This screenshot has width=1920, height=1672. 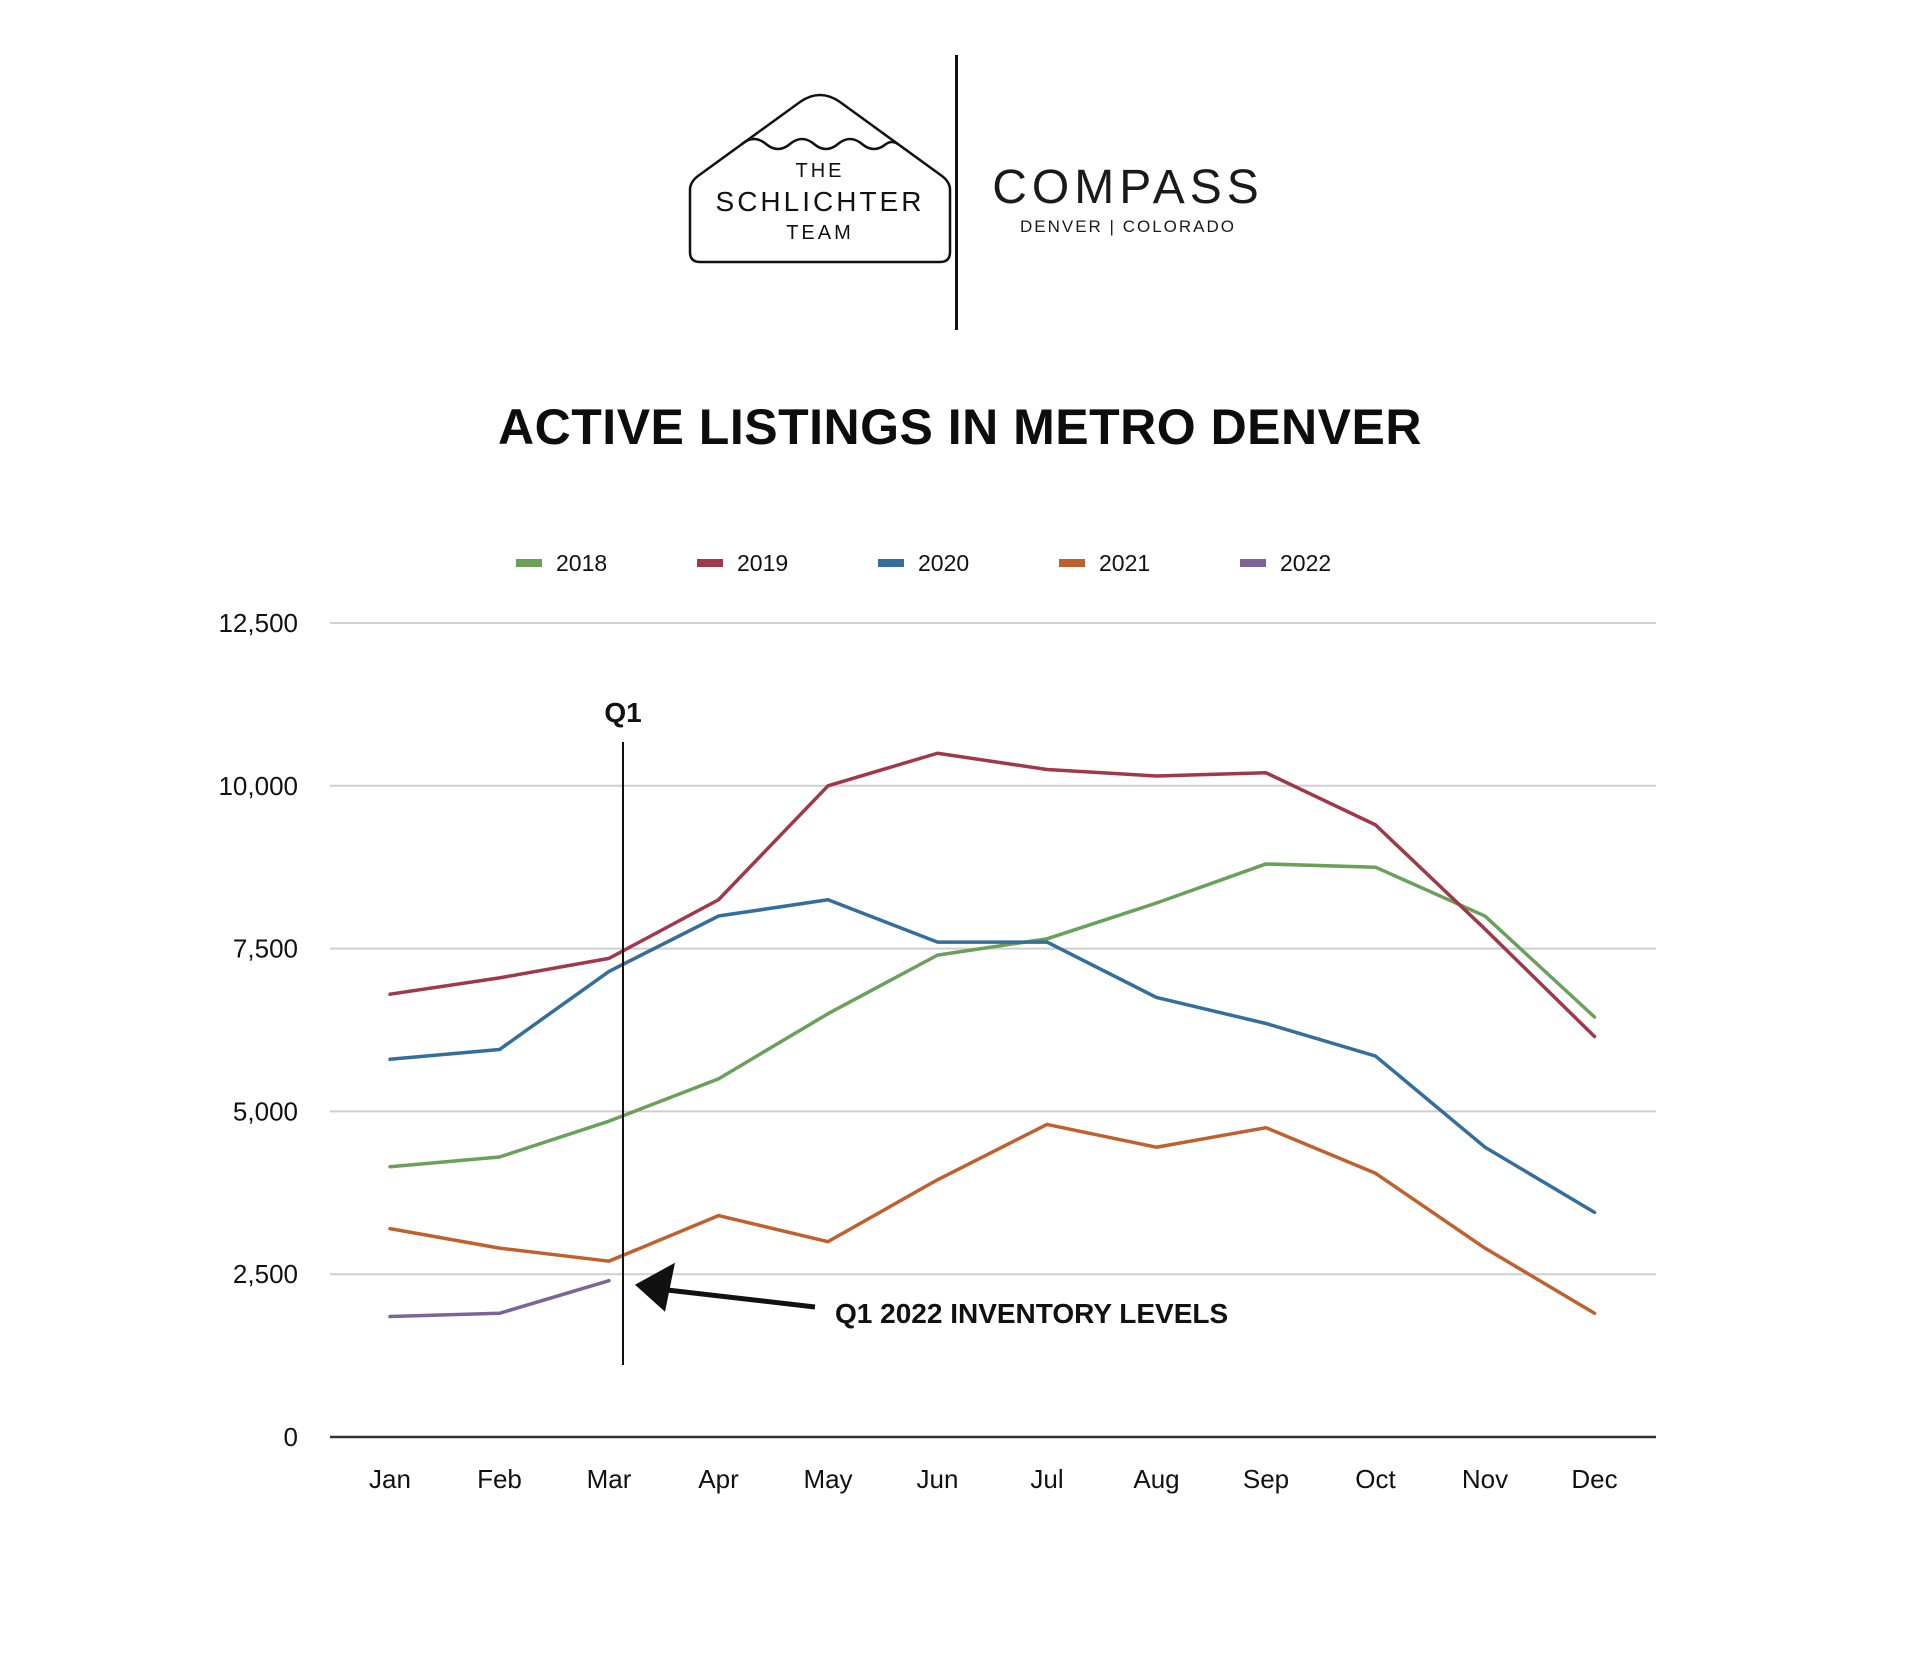 I want to click on y-tick-label: 12,500, so click(x=258, y=623).